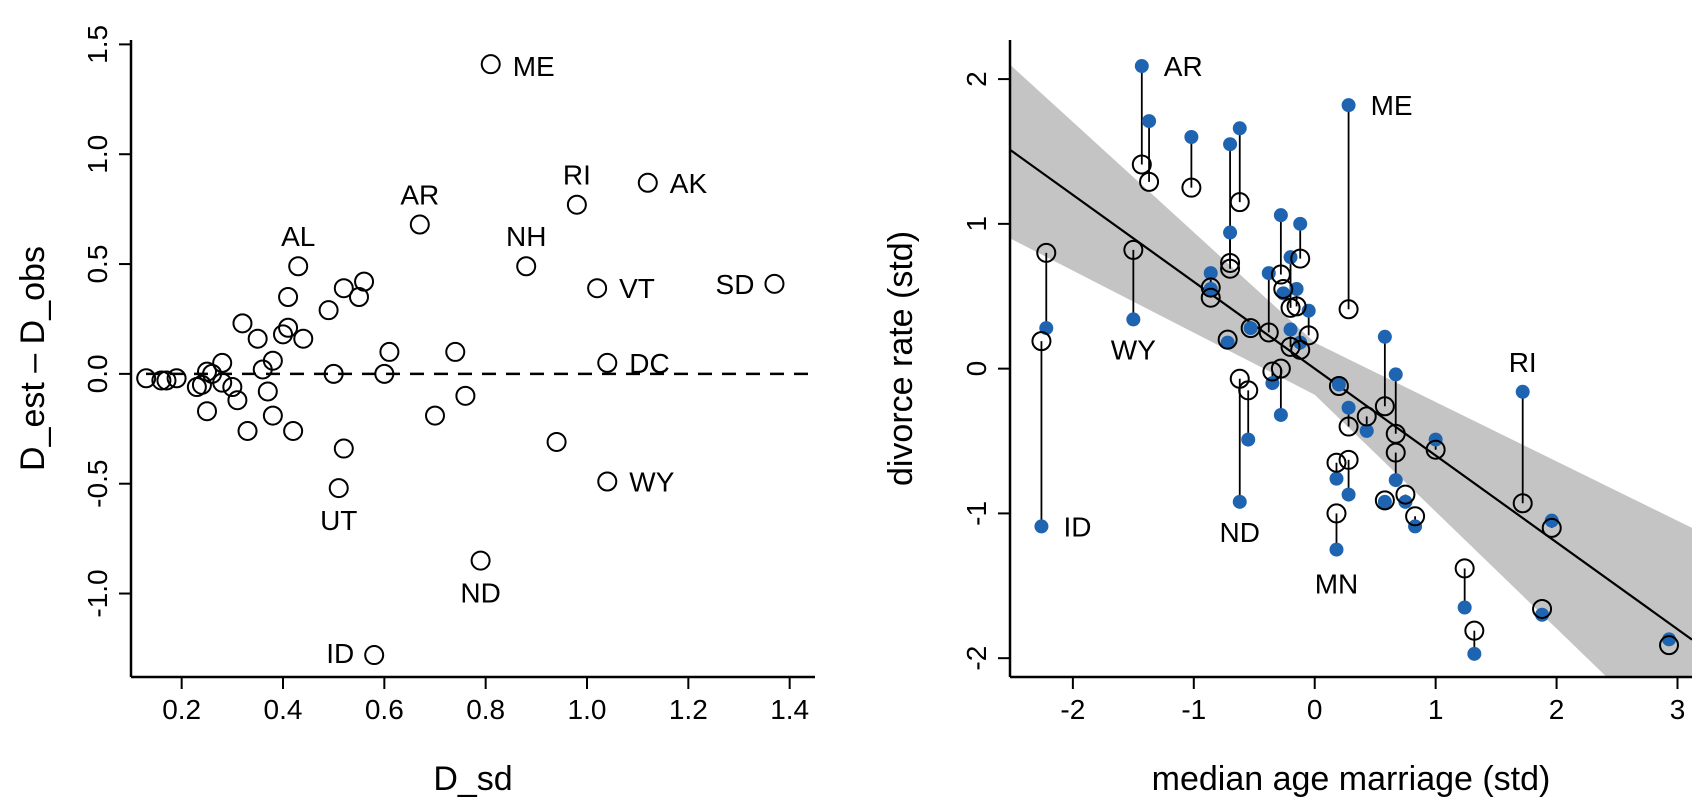  What do you see at coordinates (1315, 709) in the screenshot?
I see `x-tick-label: 0` at bounding box center [1315, 709].